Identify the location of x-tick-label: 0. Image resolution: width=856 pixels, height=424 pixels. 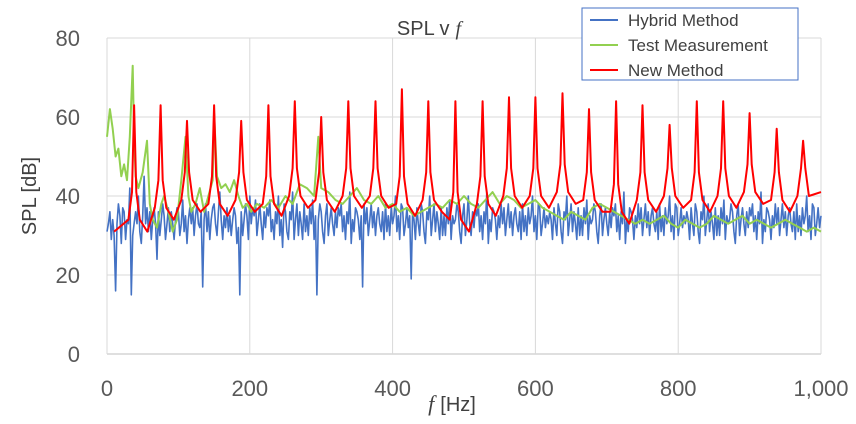
(107, 388).